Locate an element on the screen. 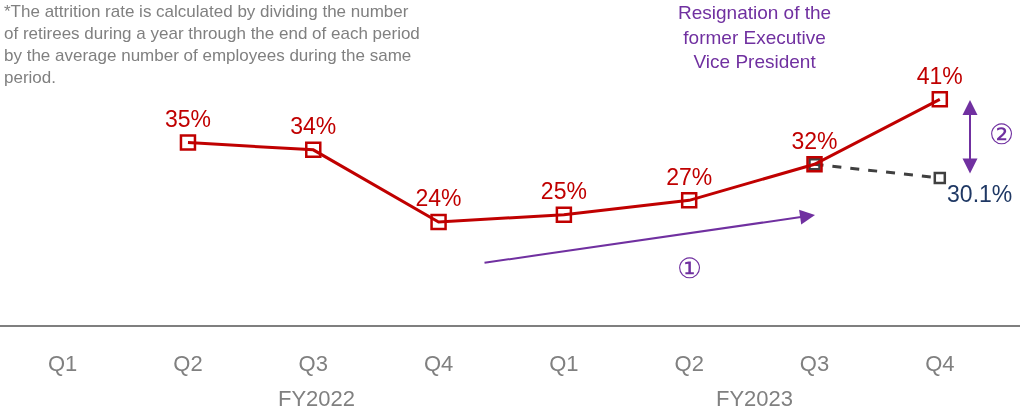  text: FY2022 is located at coordinates (317, 398).